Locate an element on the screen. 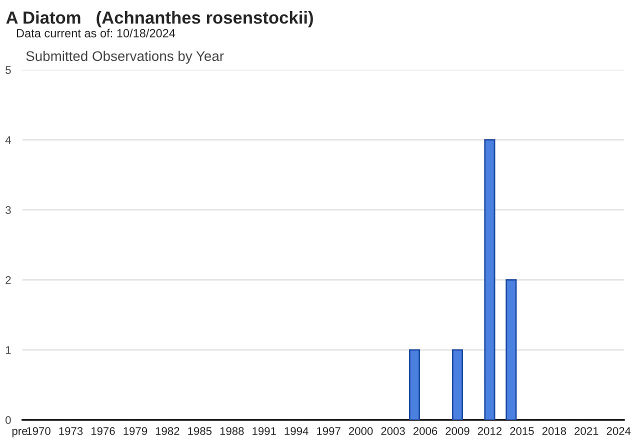 This screenshot has width=640, height=442. x-tick-label: 2018 is located at coordinates (554, 431).